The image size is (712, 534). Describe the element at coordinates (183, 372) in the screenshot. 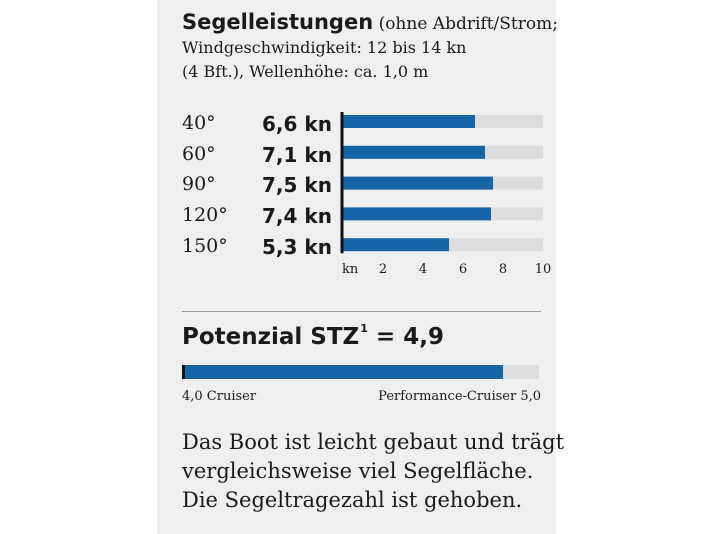

I see `potential-start-marker` at that location.